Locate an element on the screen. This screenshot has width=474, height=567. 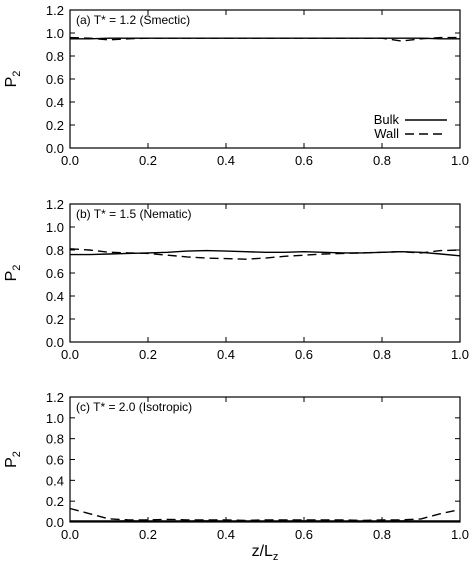
panel-title: (a) T* = 1.2 (Smectic) is located at coordinates (133, 20).